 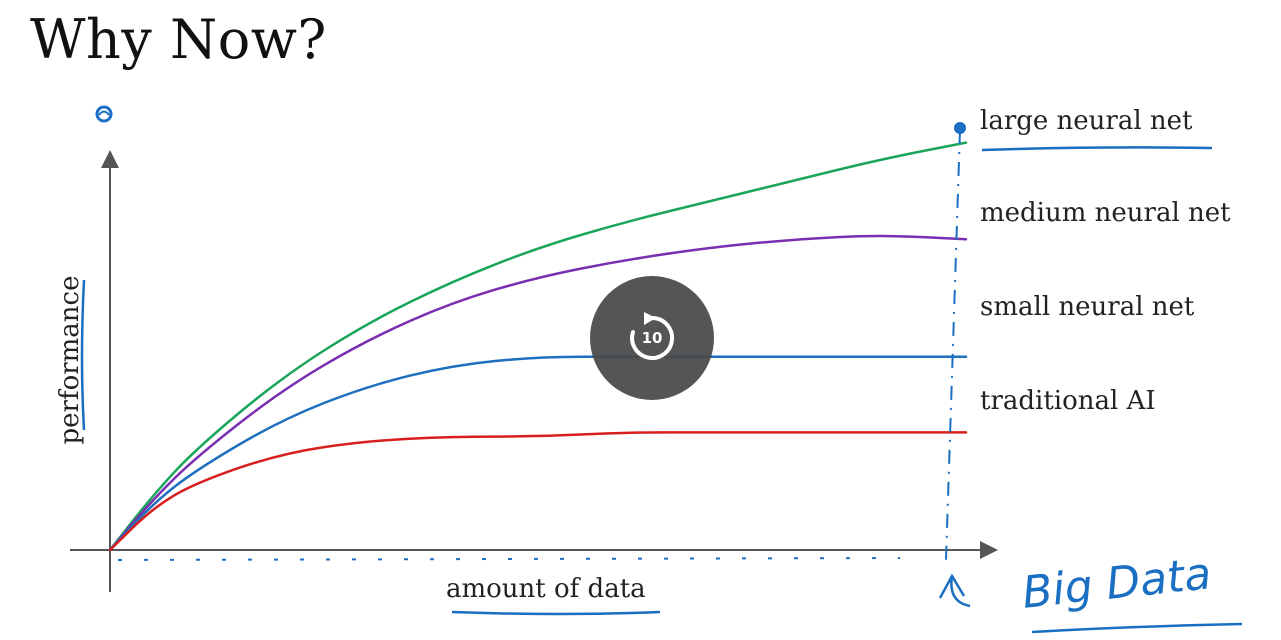 What do you see at coordinates (556, 613) in the screenshot?
I see `xlabel-underline` at bounding box center [556, 613].